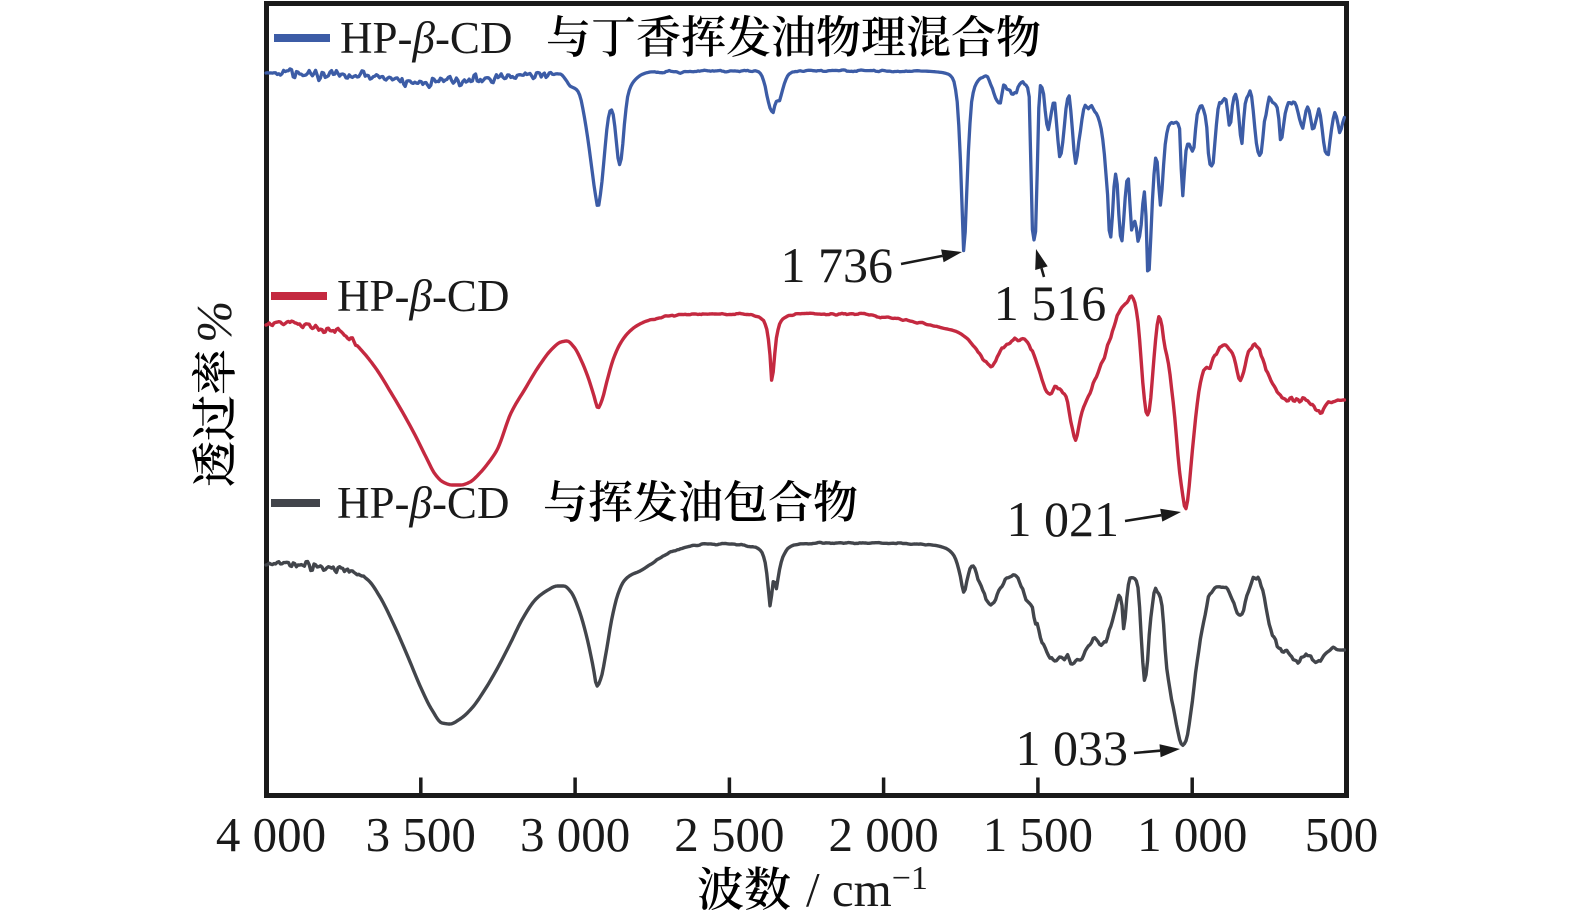  I want to click on svg-text: 1 500, so click(1038, 834).